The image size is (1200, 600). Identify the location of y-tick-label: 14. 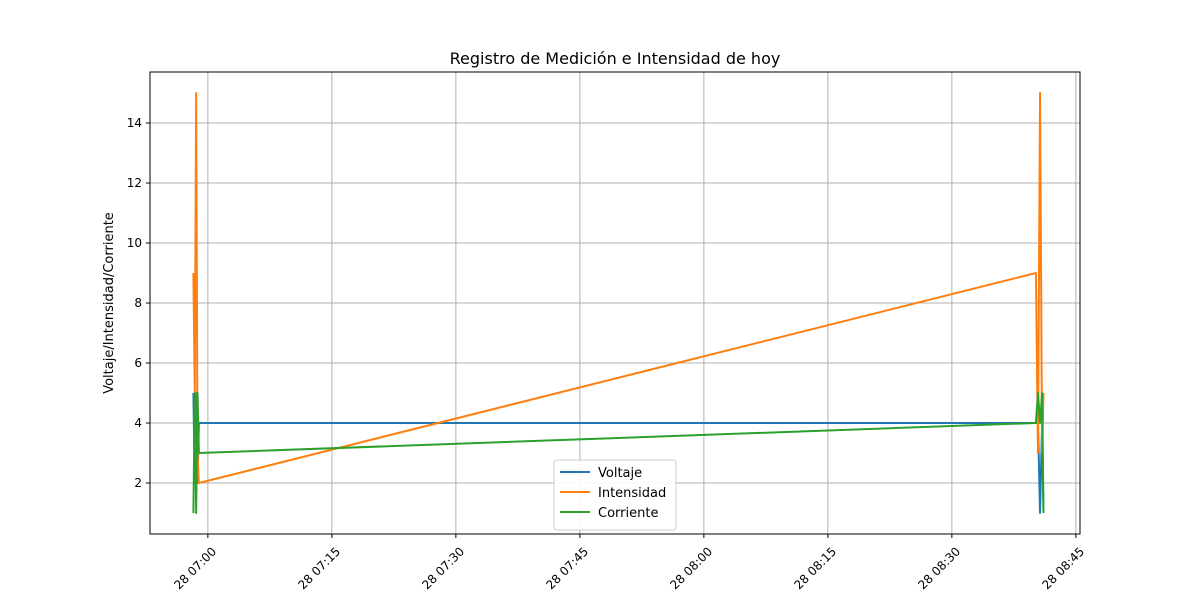
(134, 123).